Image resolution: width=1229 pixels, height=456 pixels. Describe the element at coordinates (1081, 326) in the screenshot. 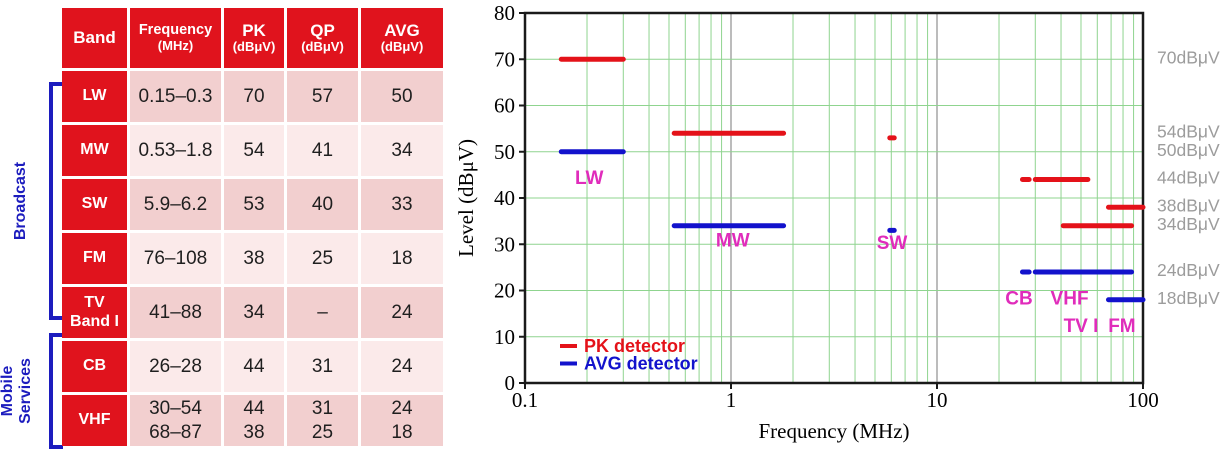

I see `band-label-tv-i: TV I` at that location.